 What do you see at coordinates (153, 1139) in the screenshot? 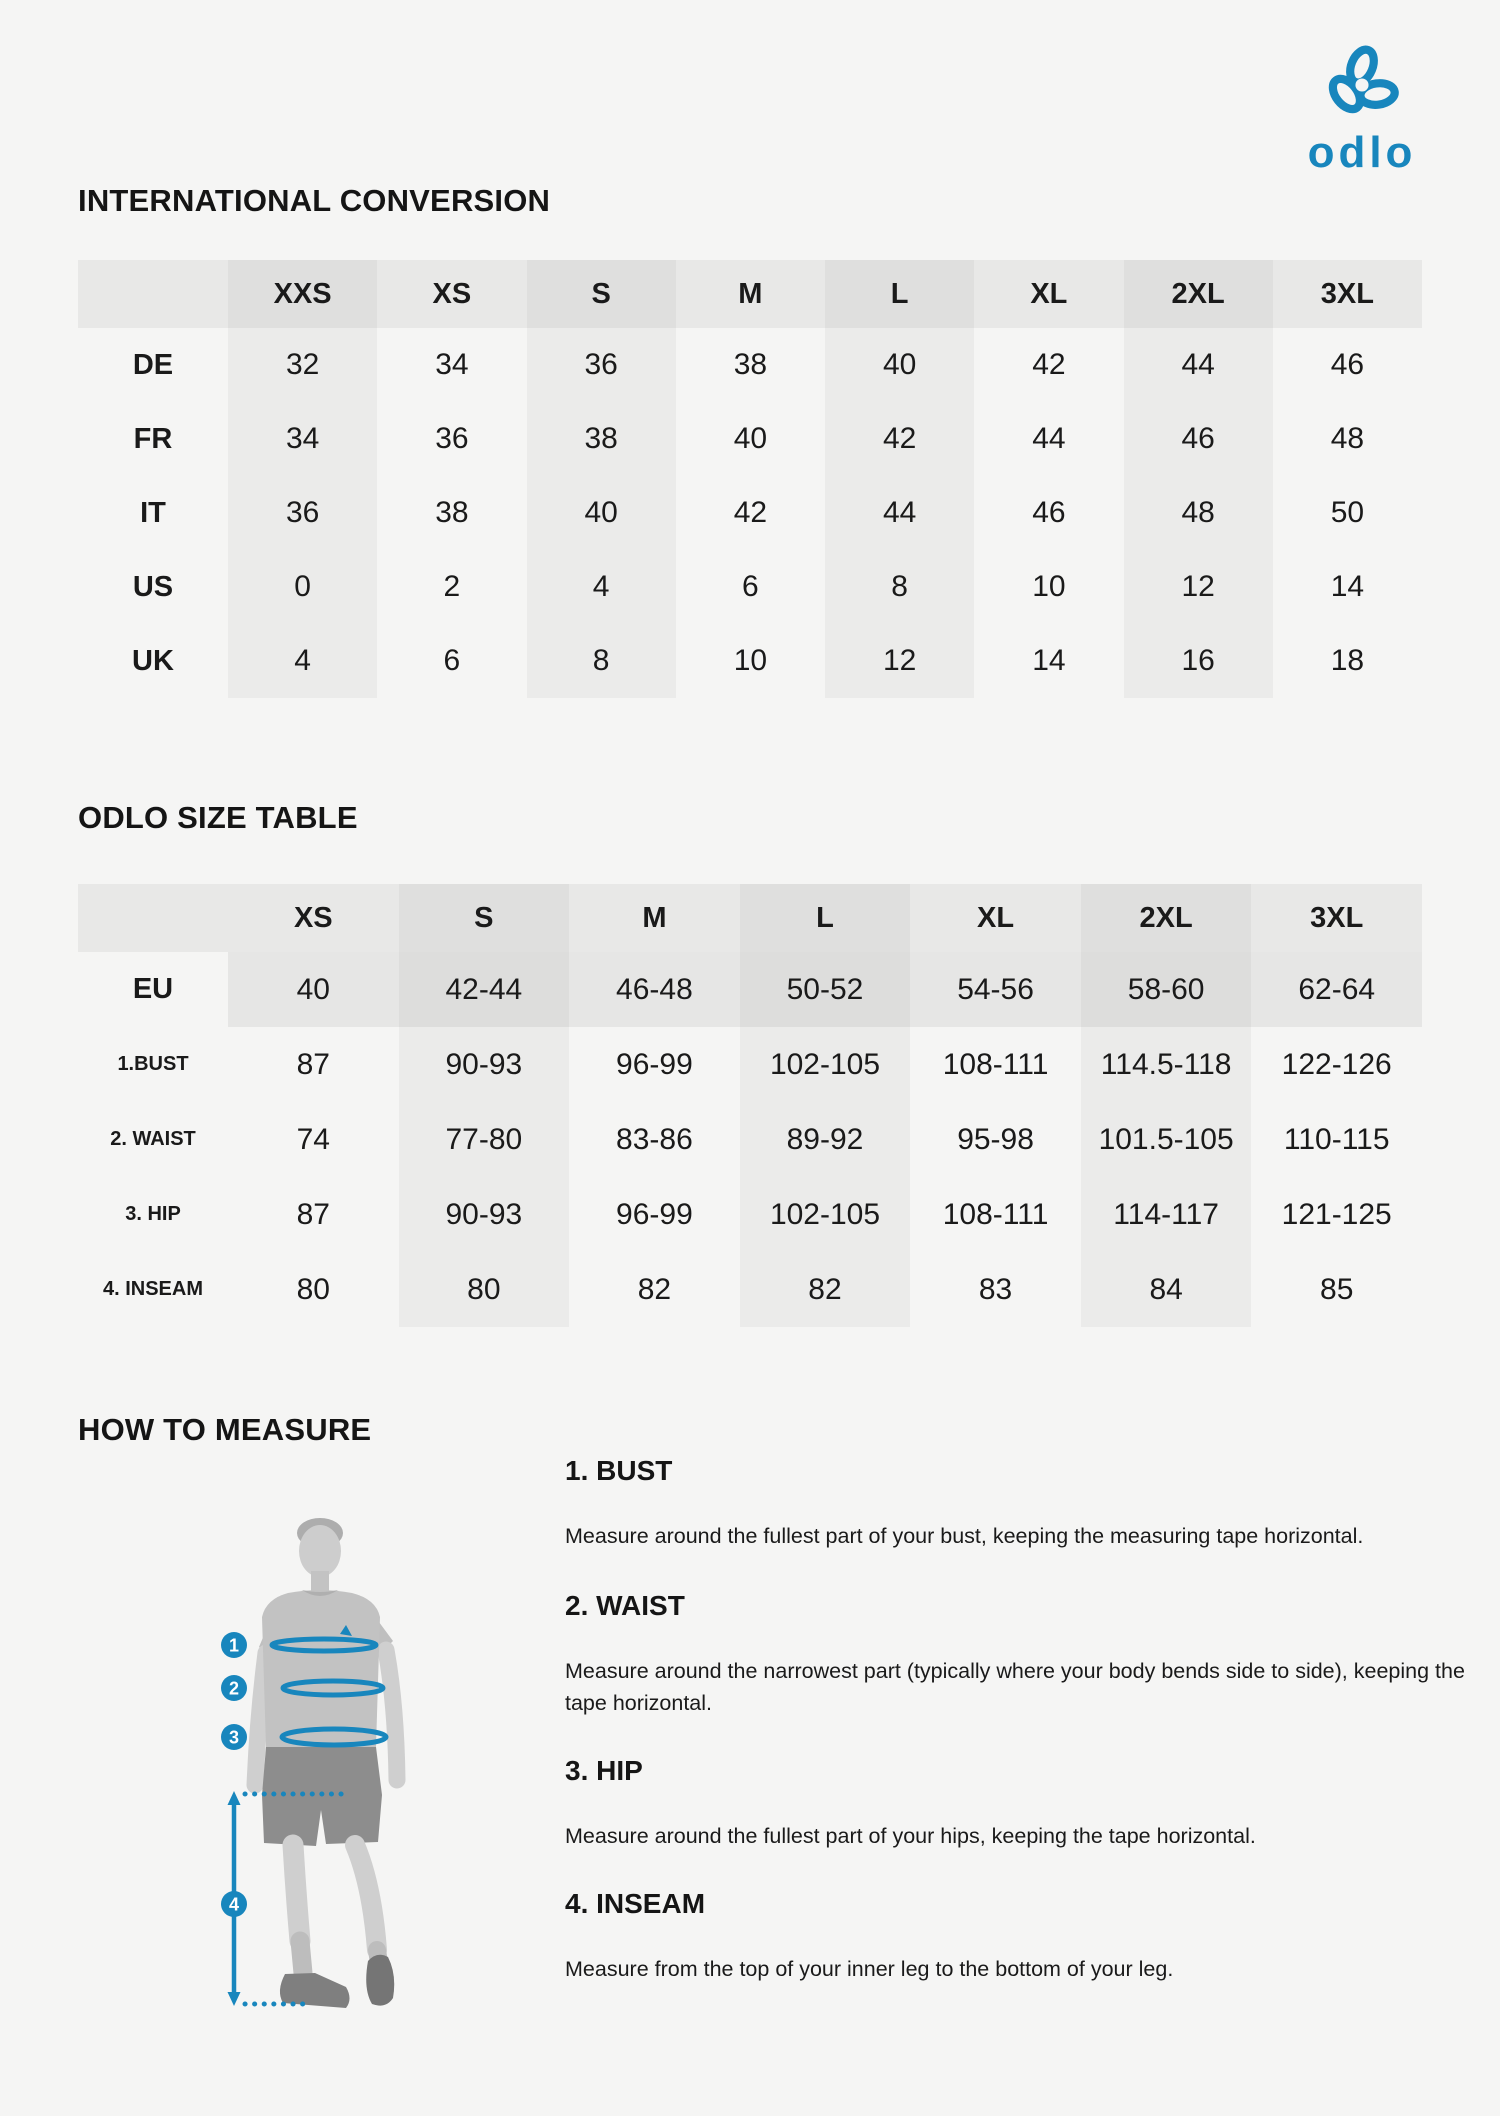
I see `row-label: 2. WAIST` at bounding box center [153, 1139].